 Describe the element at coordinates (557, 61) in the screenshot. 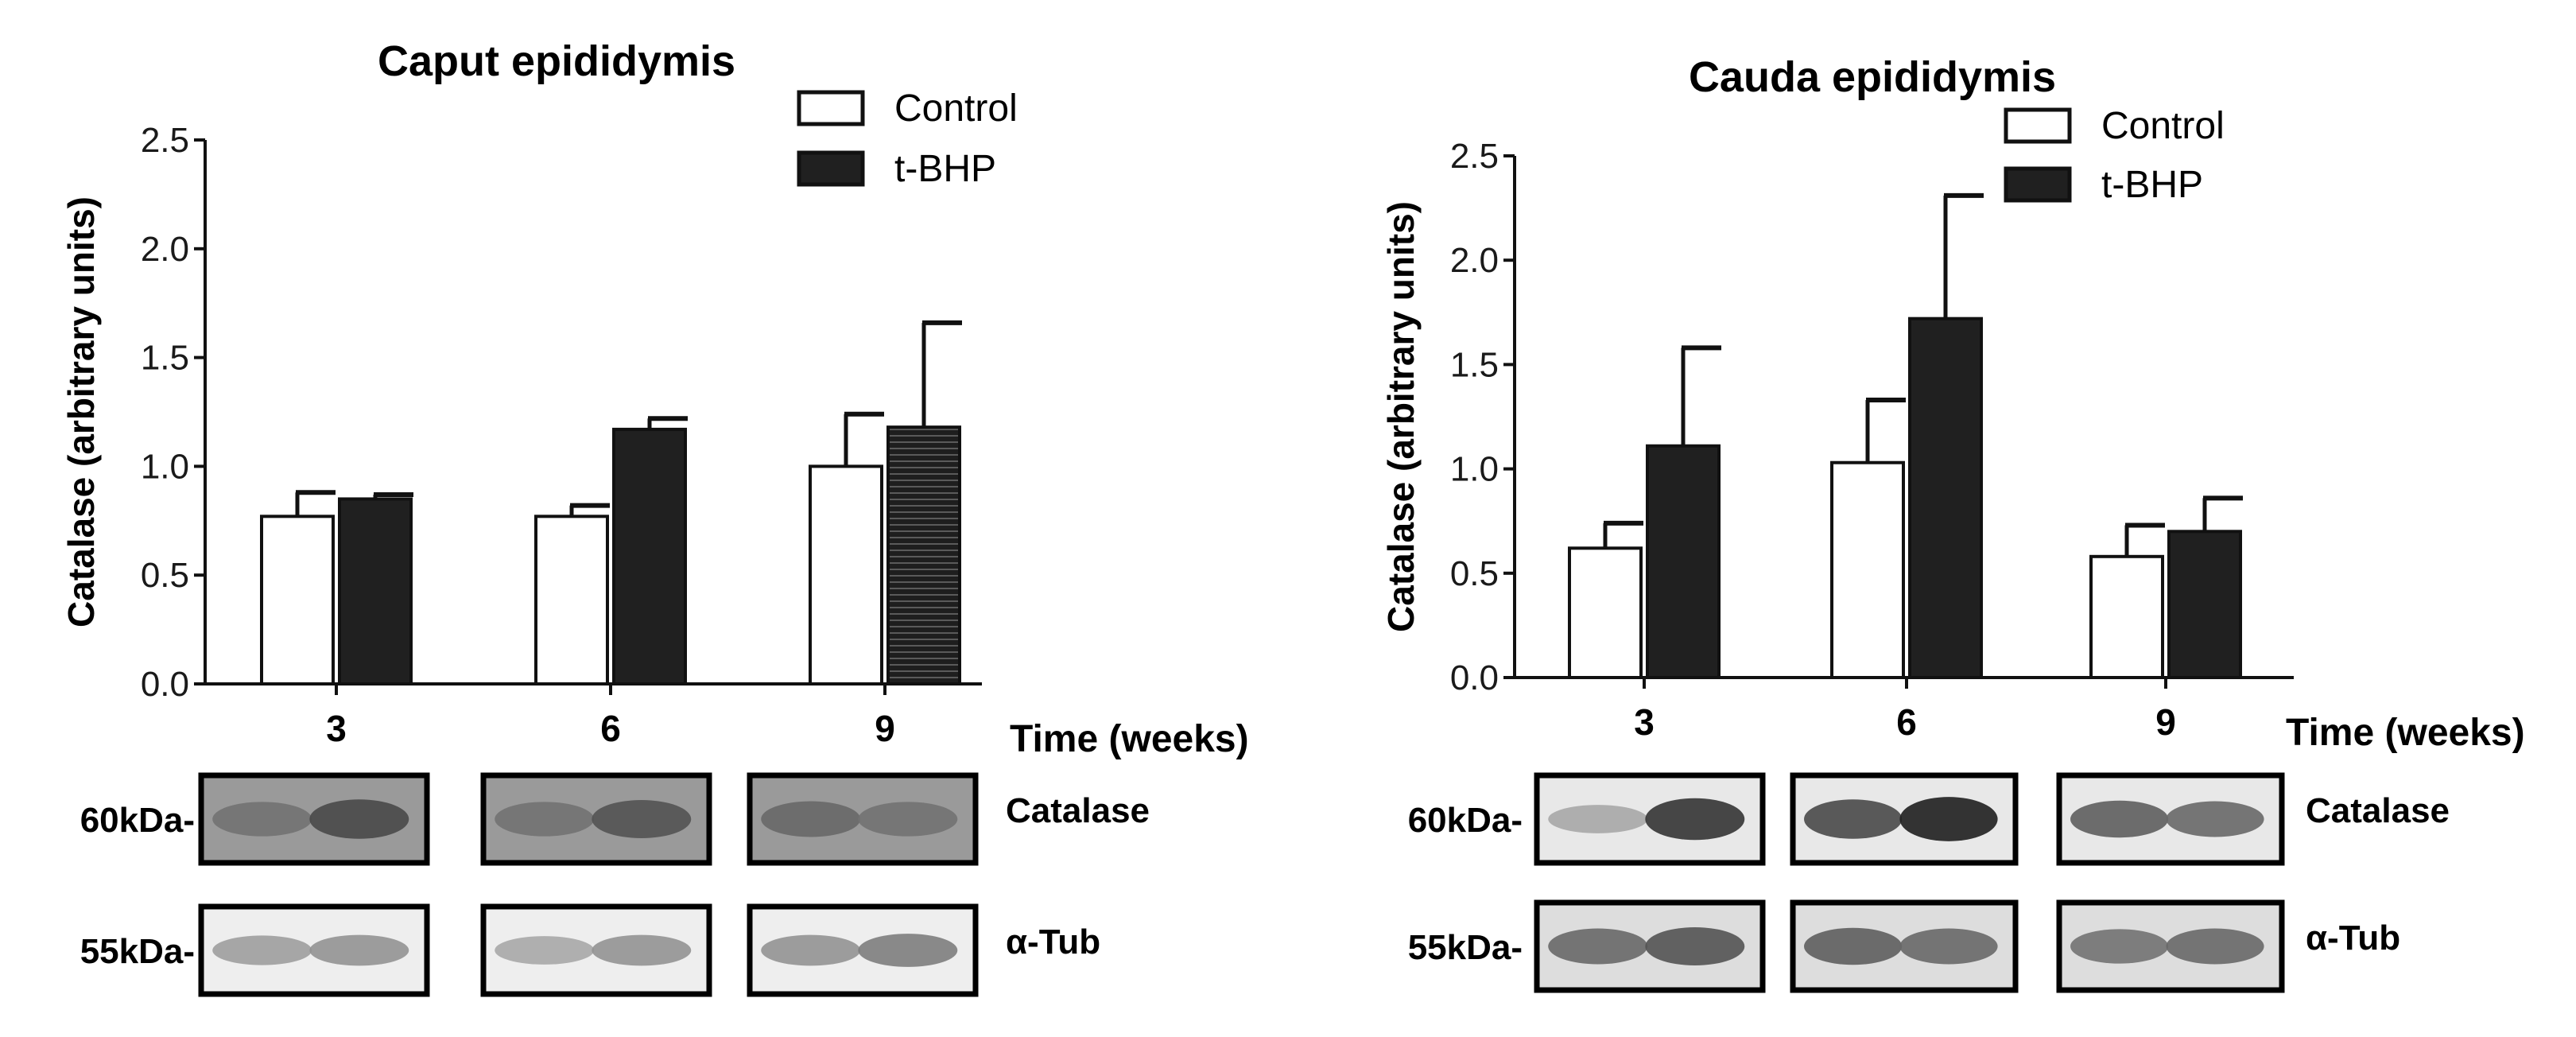

I see `chart-title: Caput epididymis` at that location.